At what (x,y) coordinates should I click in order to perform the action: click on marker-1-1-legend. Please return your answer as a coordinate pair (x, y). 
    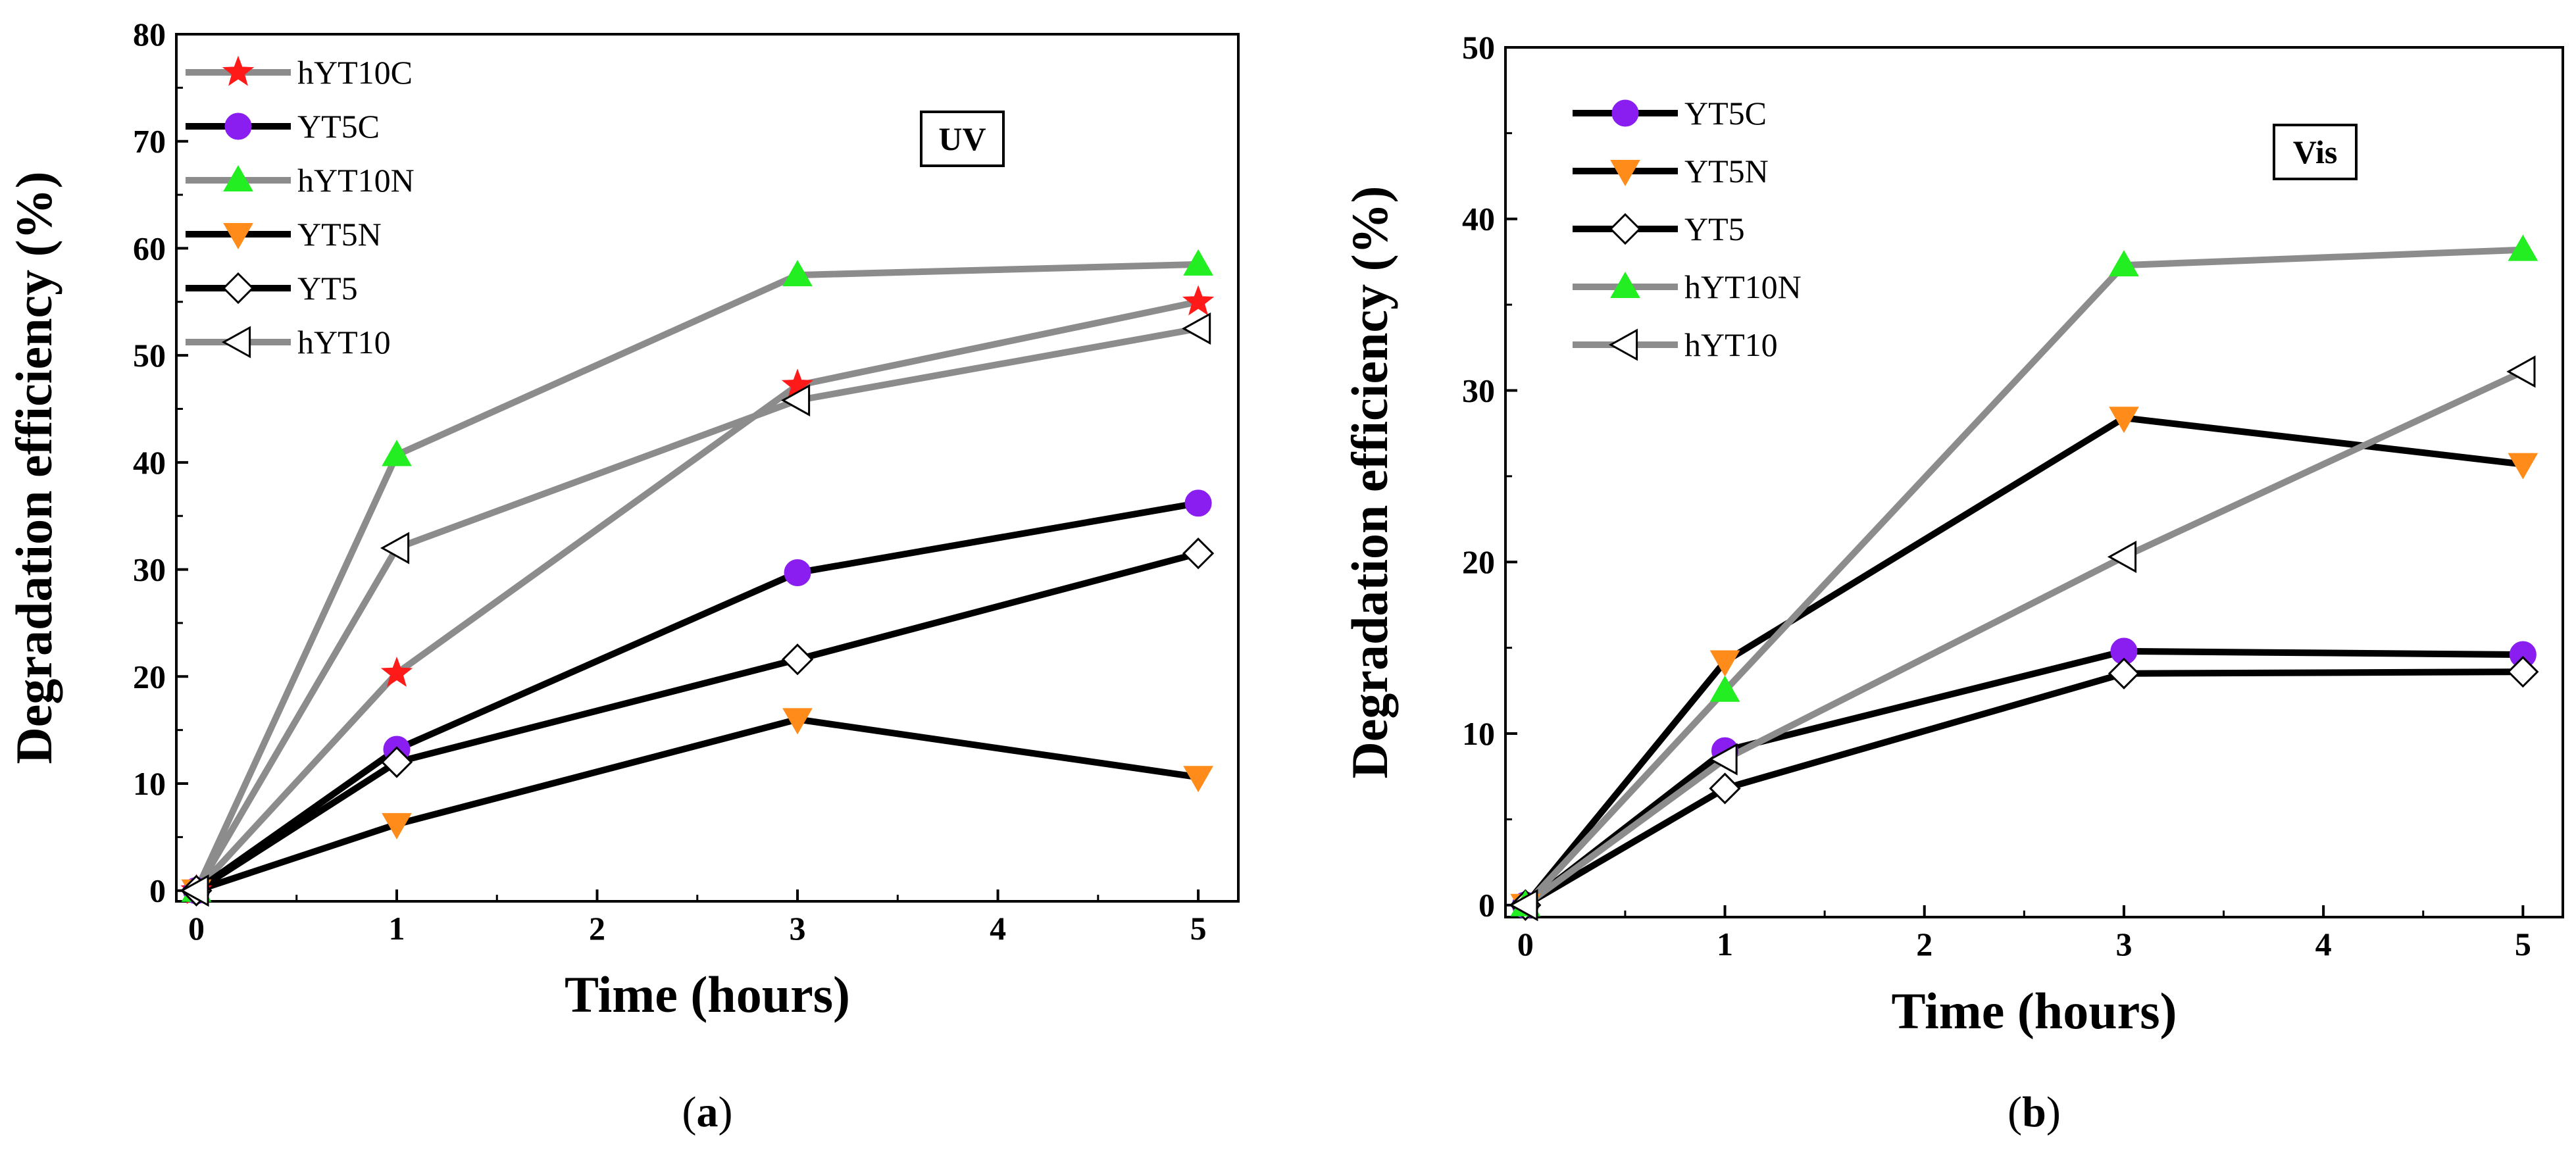
    Looking at the image, I should click on (1625, 174).